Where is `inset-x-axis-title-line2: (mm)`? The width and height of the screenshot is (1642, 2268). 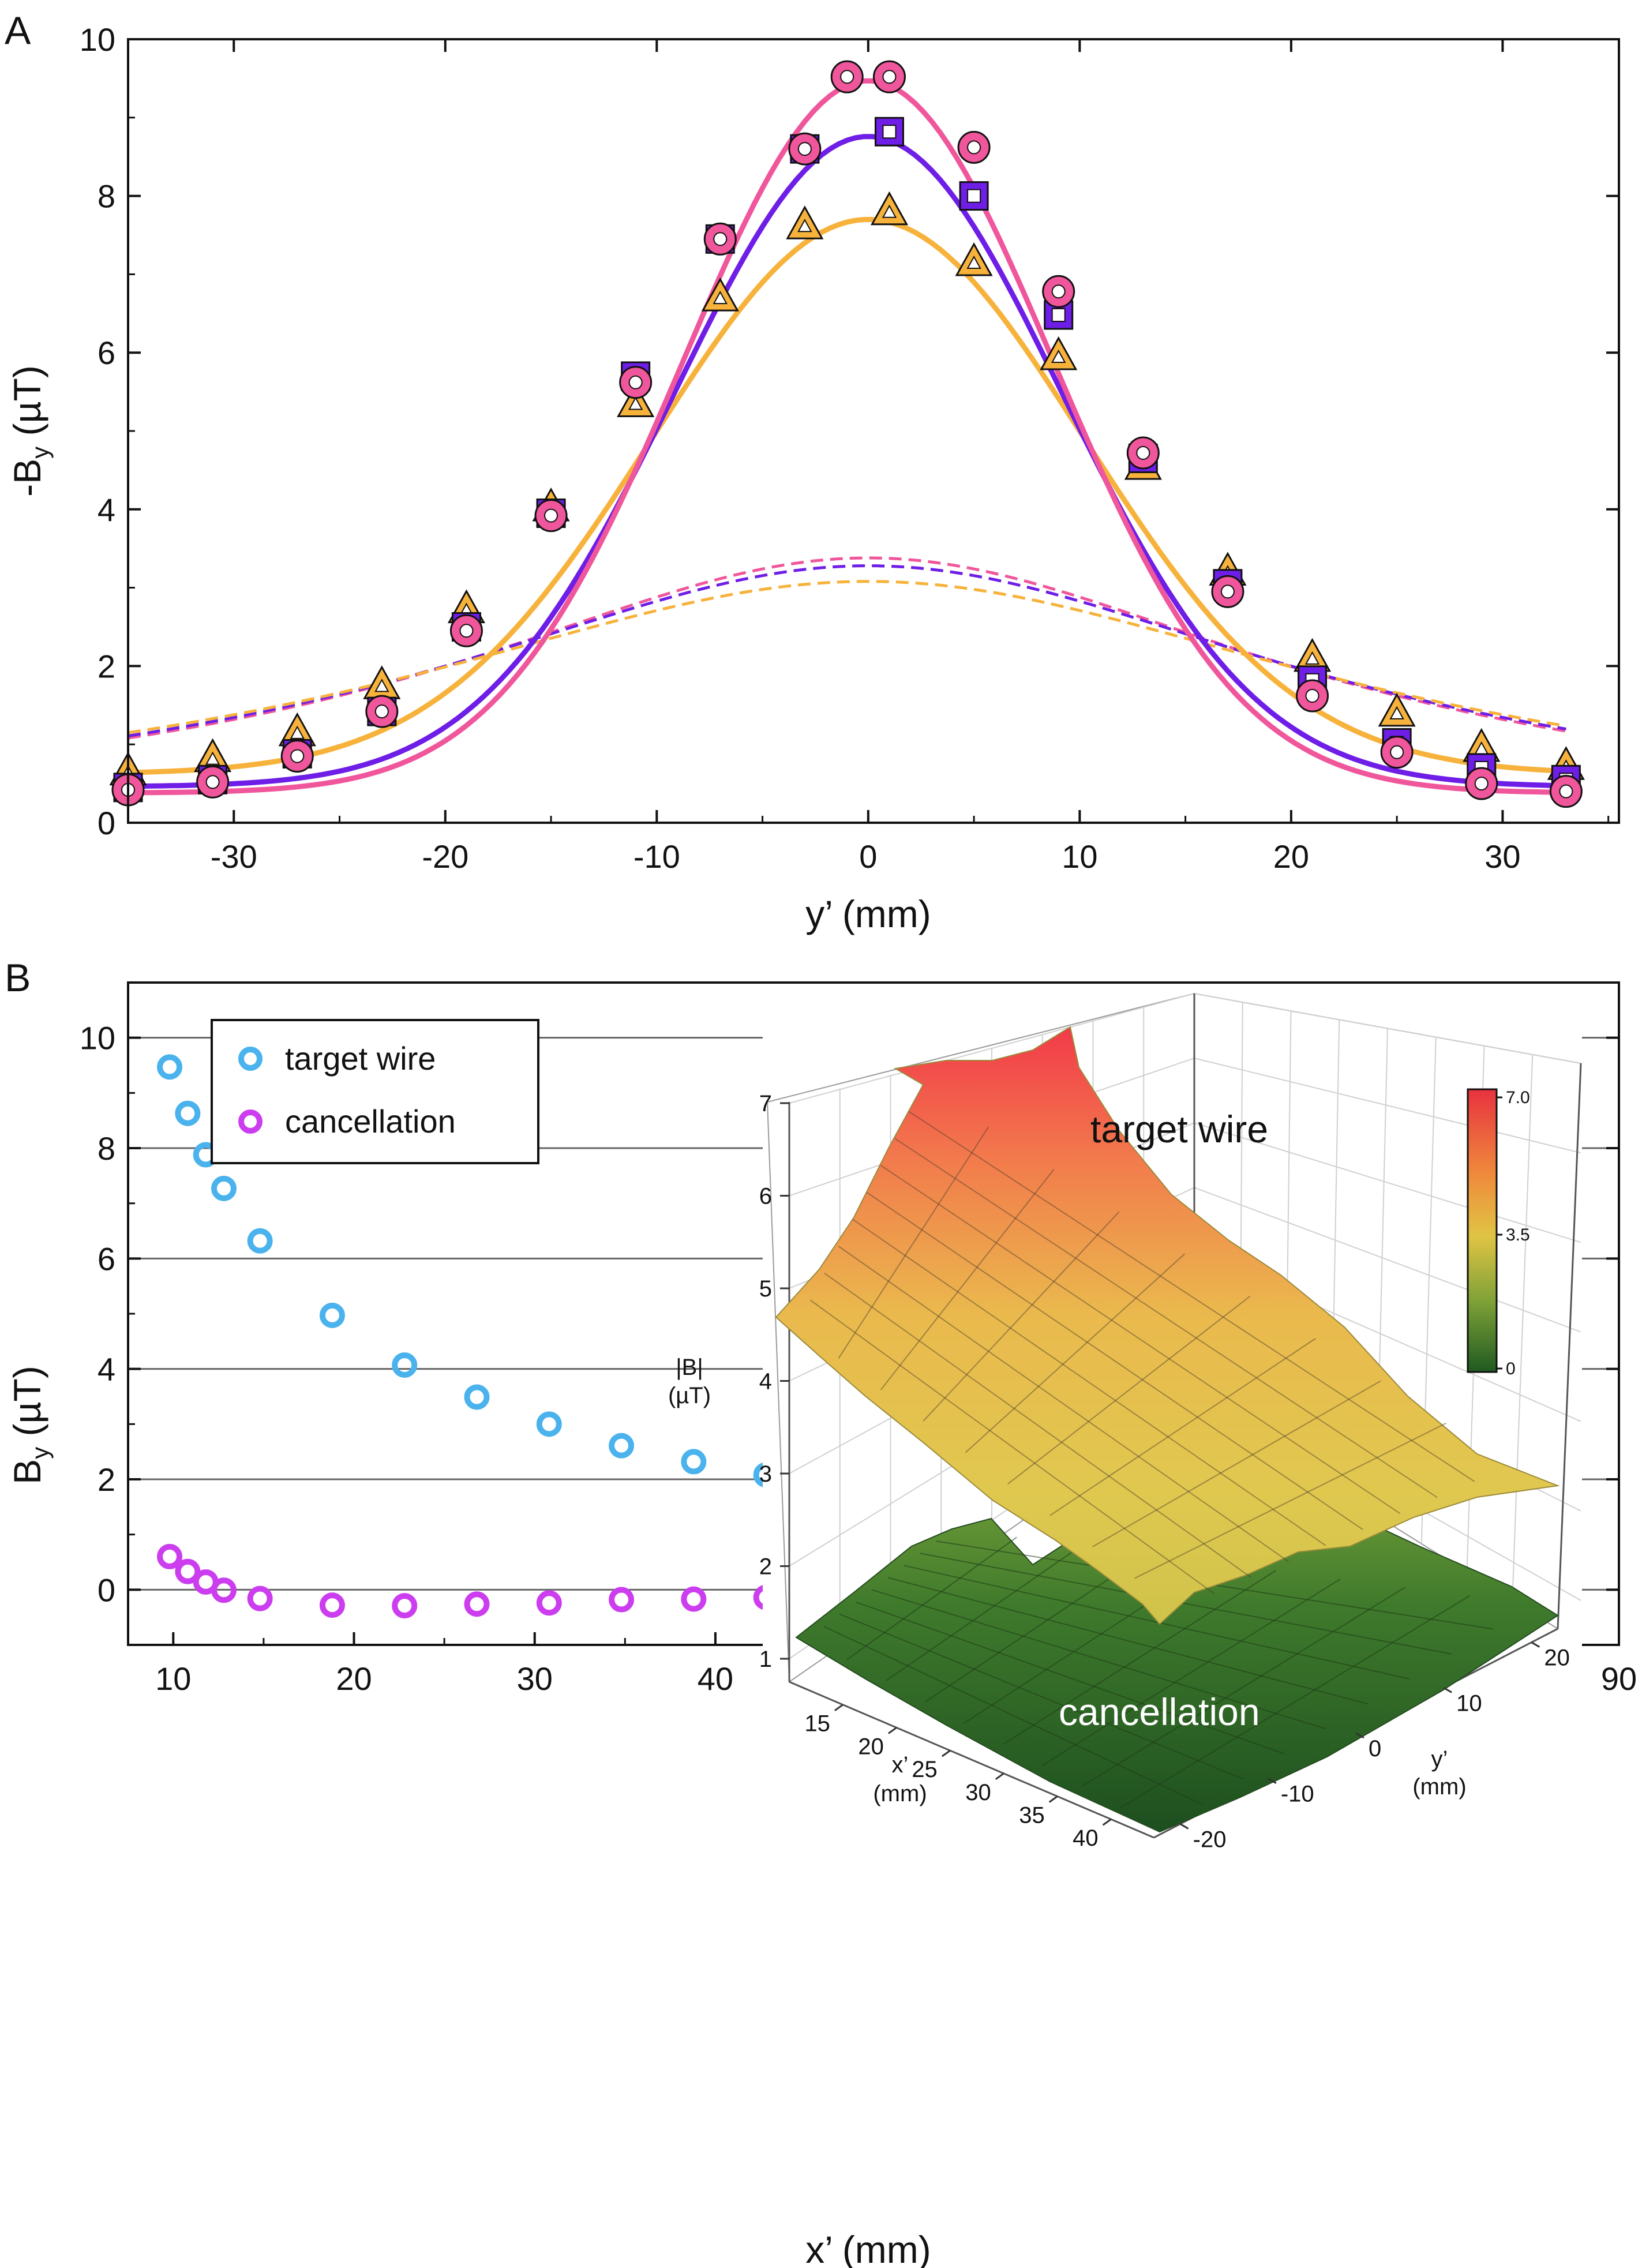
inset-x-axis-title-line2: (mm) is located at coordinates (900, 1794).